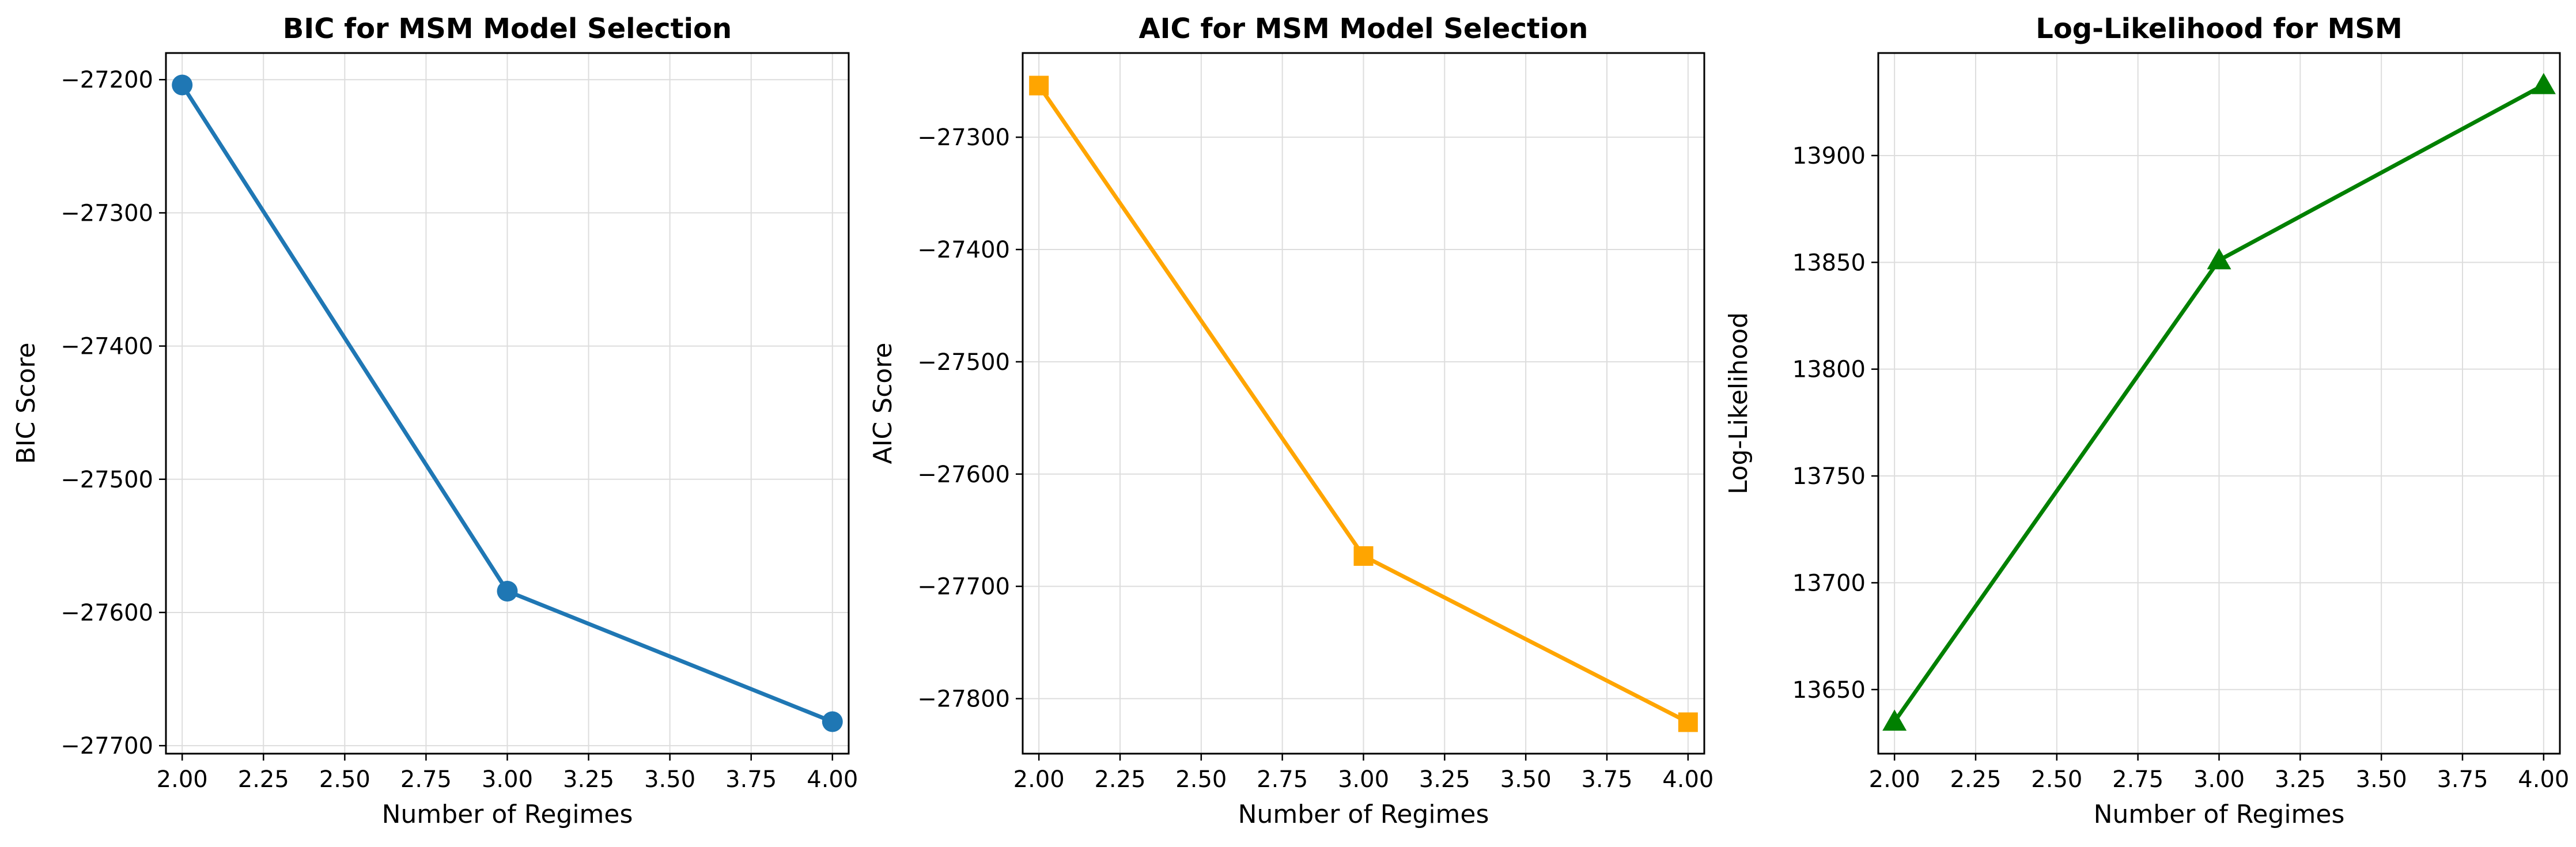 The height and width of the screenshot is (847, 2576). I want to click on chart-title: AIC for MSM Model Selection, so click(1363, 29).